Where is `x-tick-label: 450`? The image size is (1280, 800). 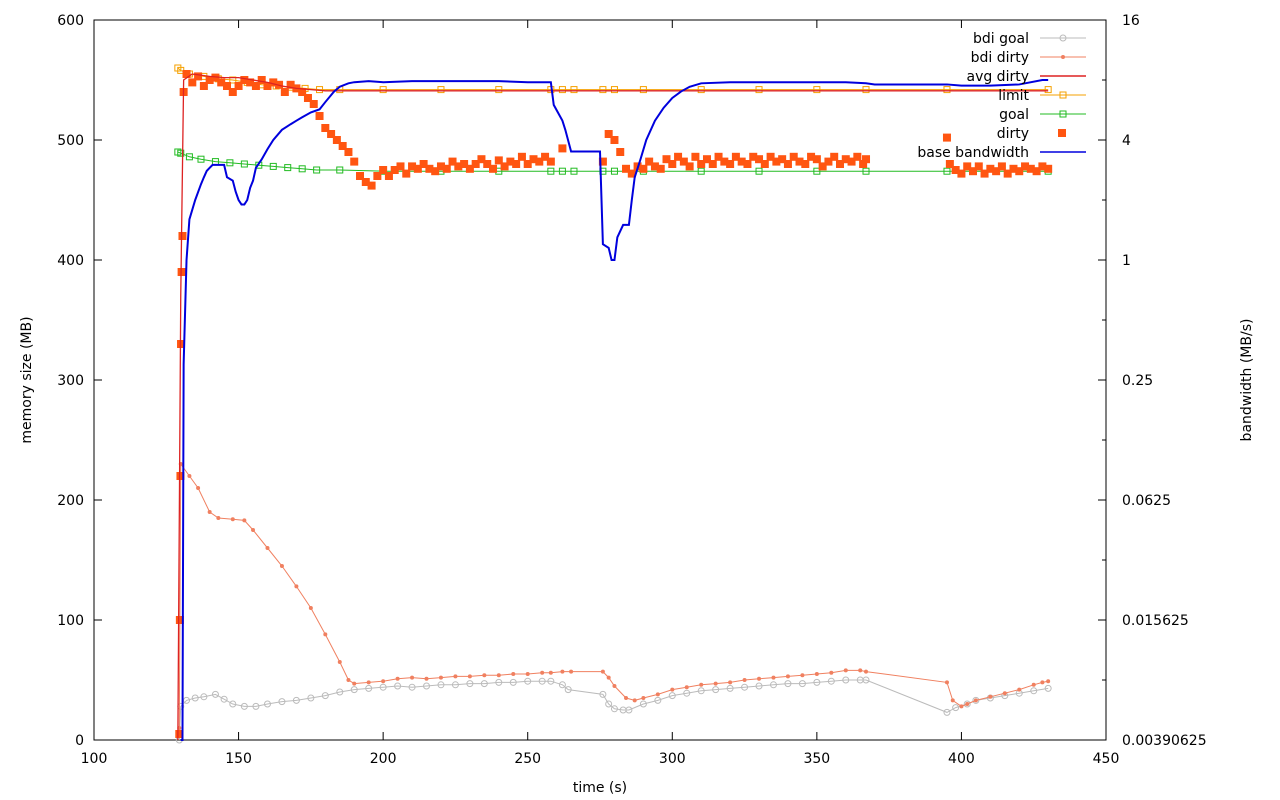
x-tick-label: 450 is located at coordinates (1106, 759).